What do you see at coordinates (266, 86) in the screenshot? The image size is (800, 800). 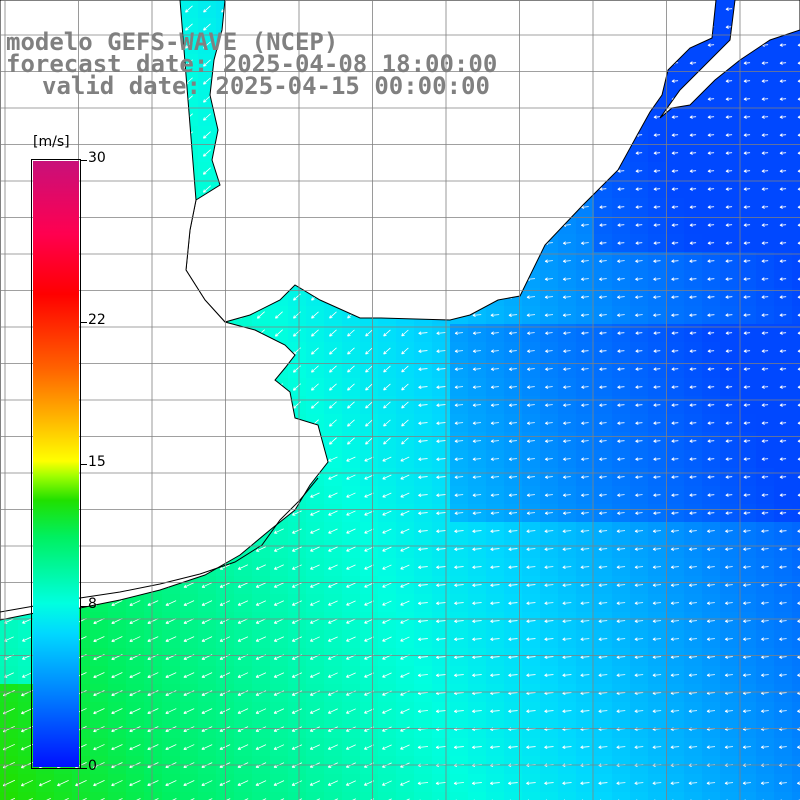 I see `valid-date: valid date: 2025-04-15 00:00:00` at bounding box center [266, 86].